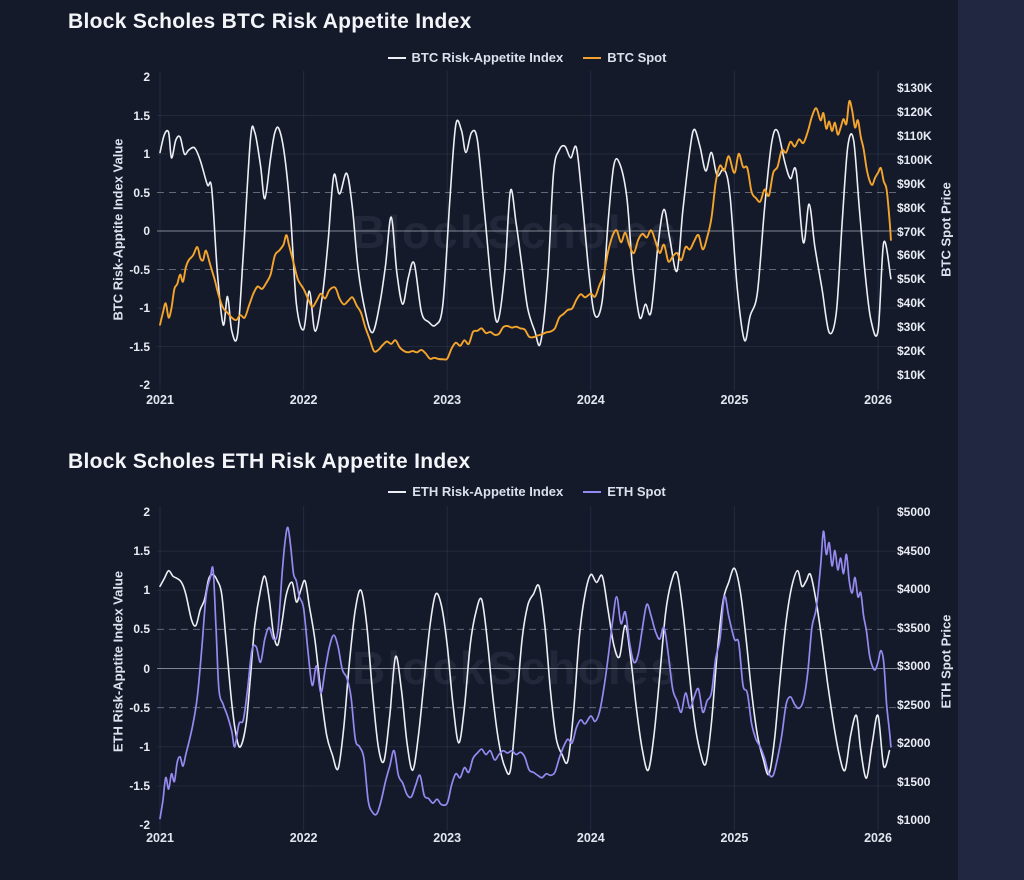 Image resolution: width=1024 pixels, height=880 pixels. What do you see at coordinates (270, 21) in the screenshot?
I see `chart-title-btc: Block Scholes BTC Risk Appetite Index` at bounding box center [270, 21].